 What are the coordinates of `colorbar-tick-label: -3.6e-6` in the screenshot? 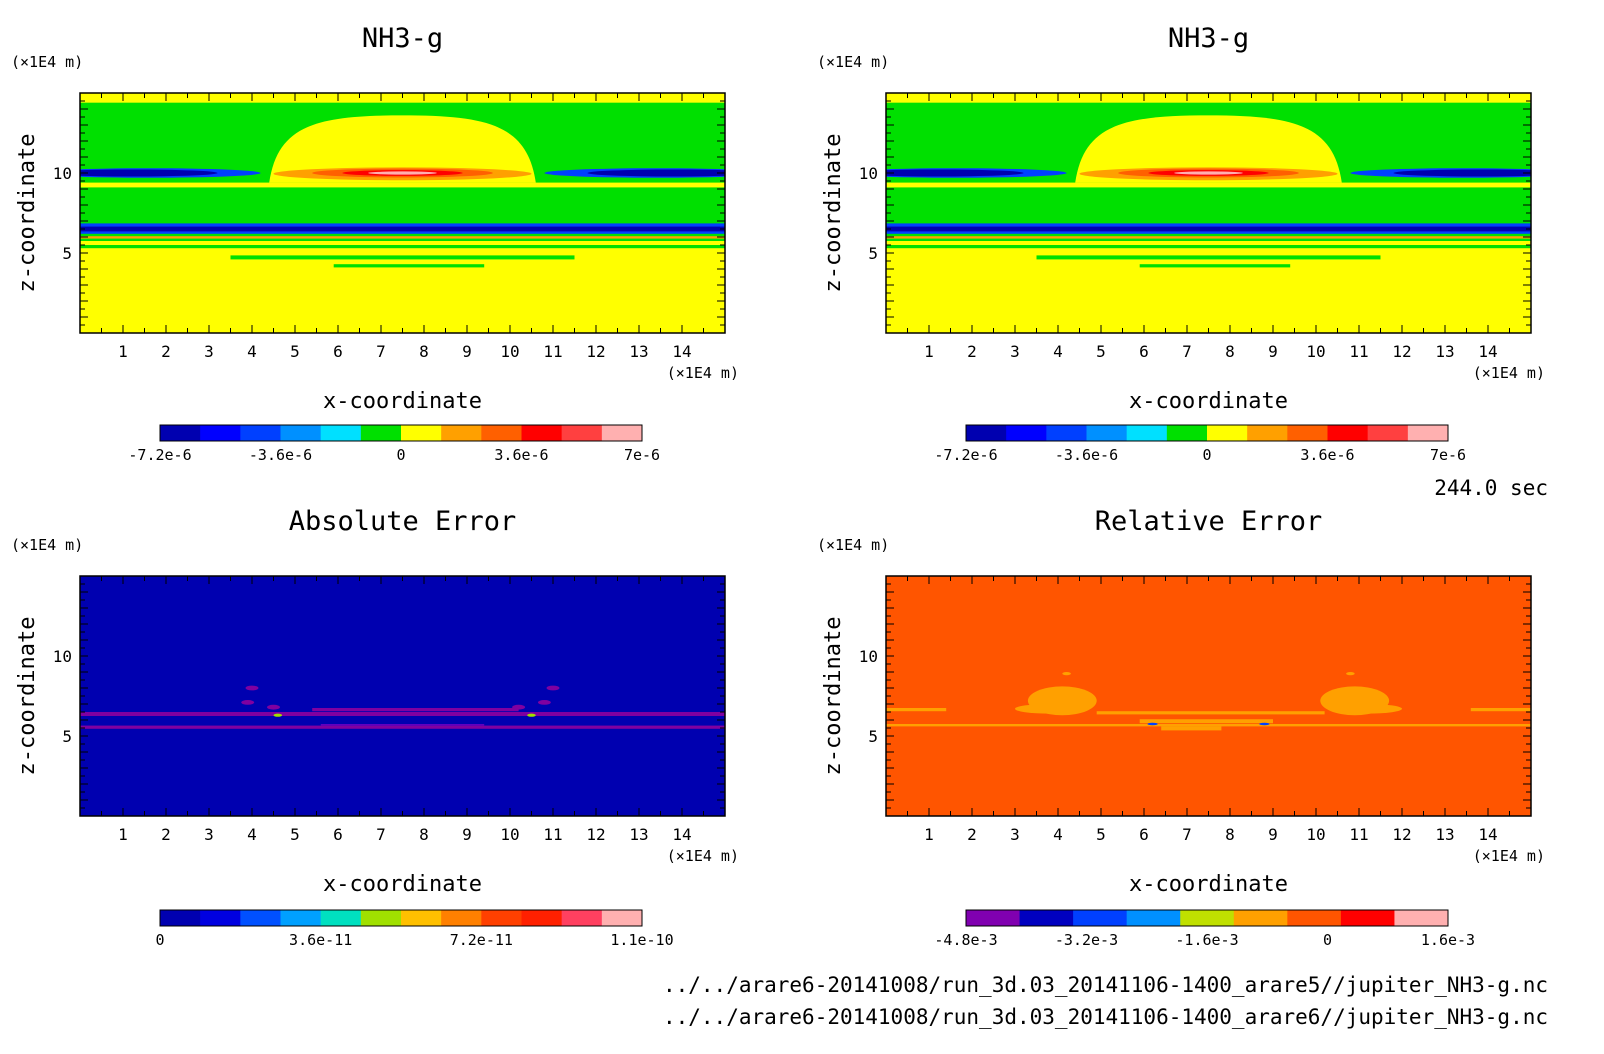 It's located at (280, 455).